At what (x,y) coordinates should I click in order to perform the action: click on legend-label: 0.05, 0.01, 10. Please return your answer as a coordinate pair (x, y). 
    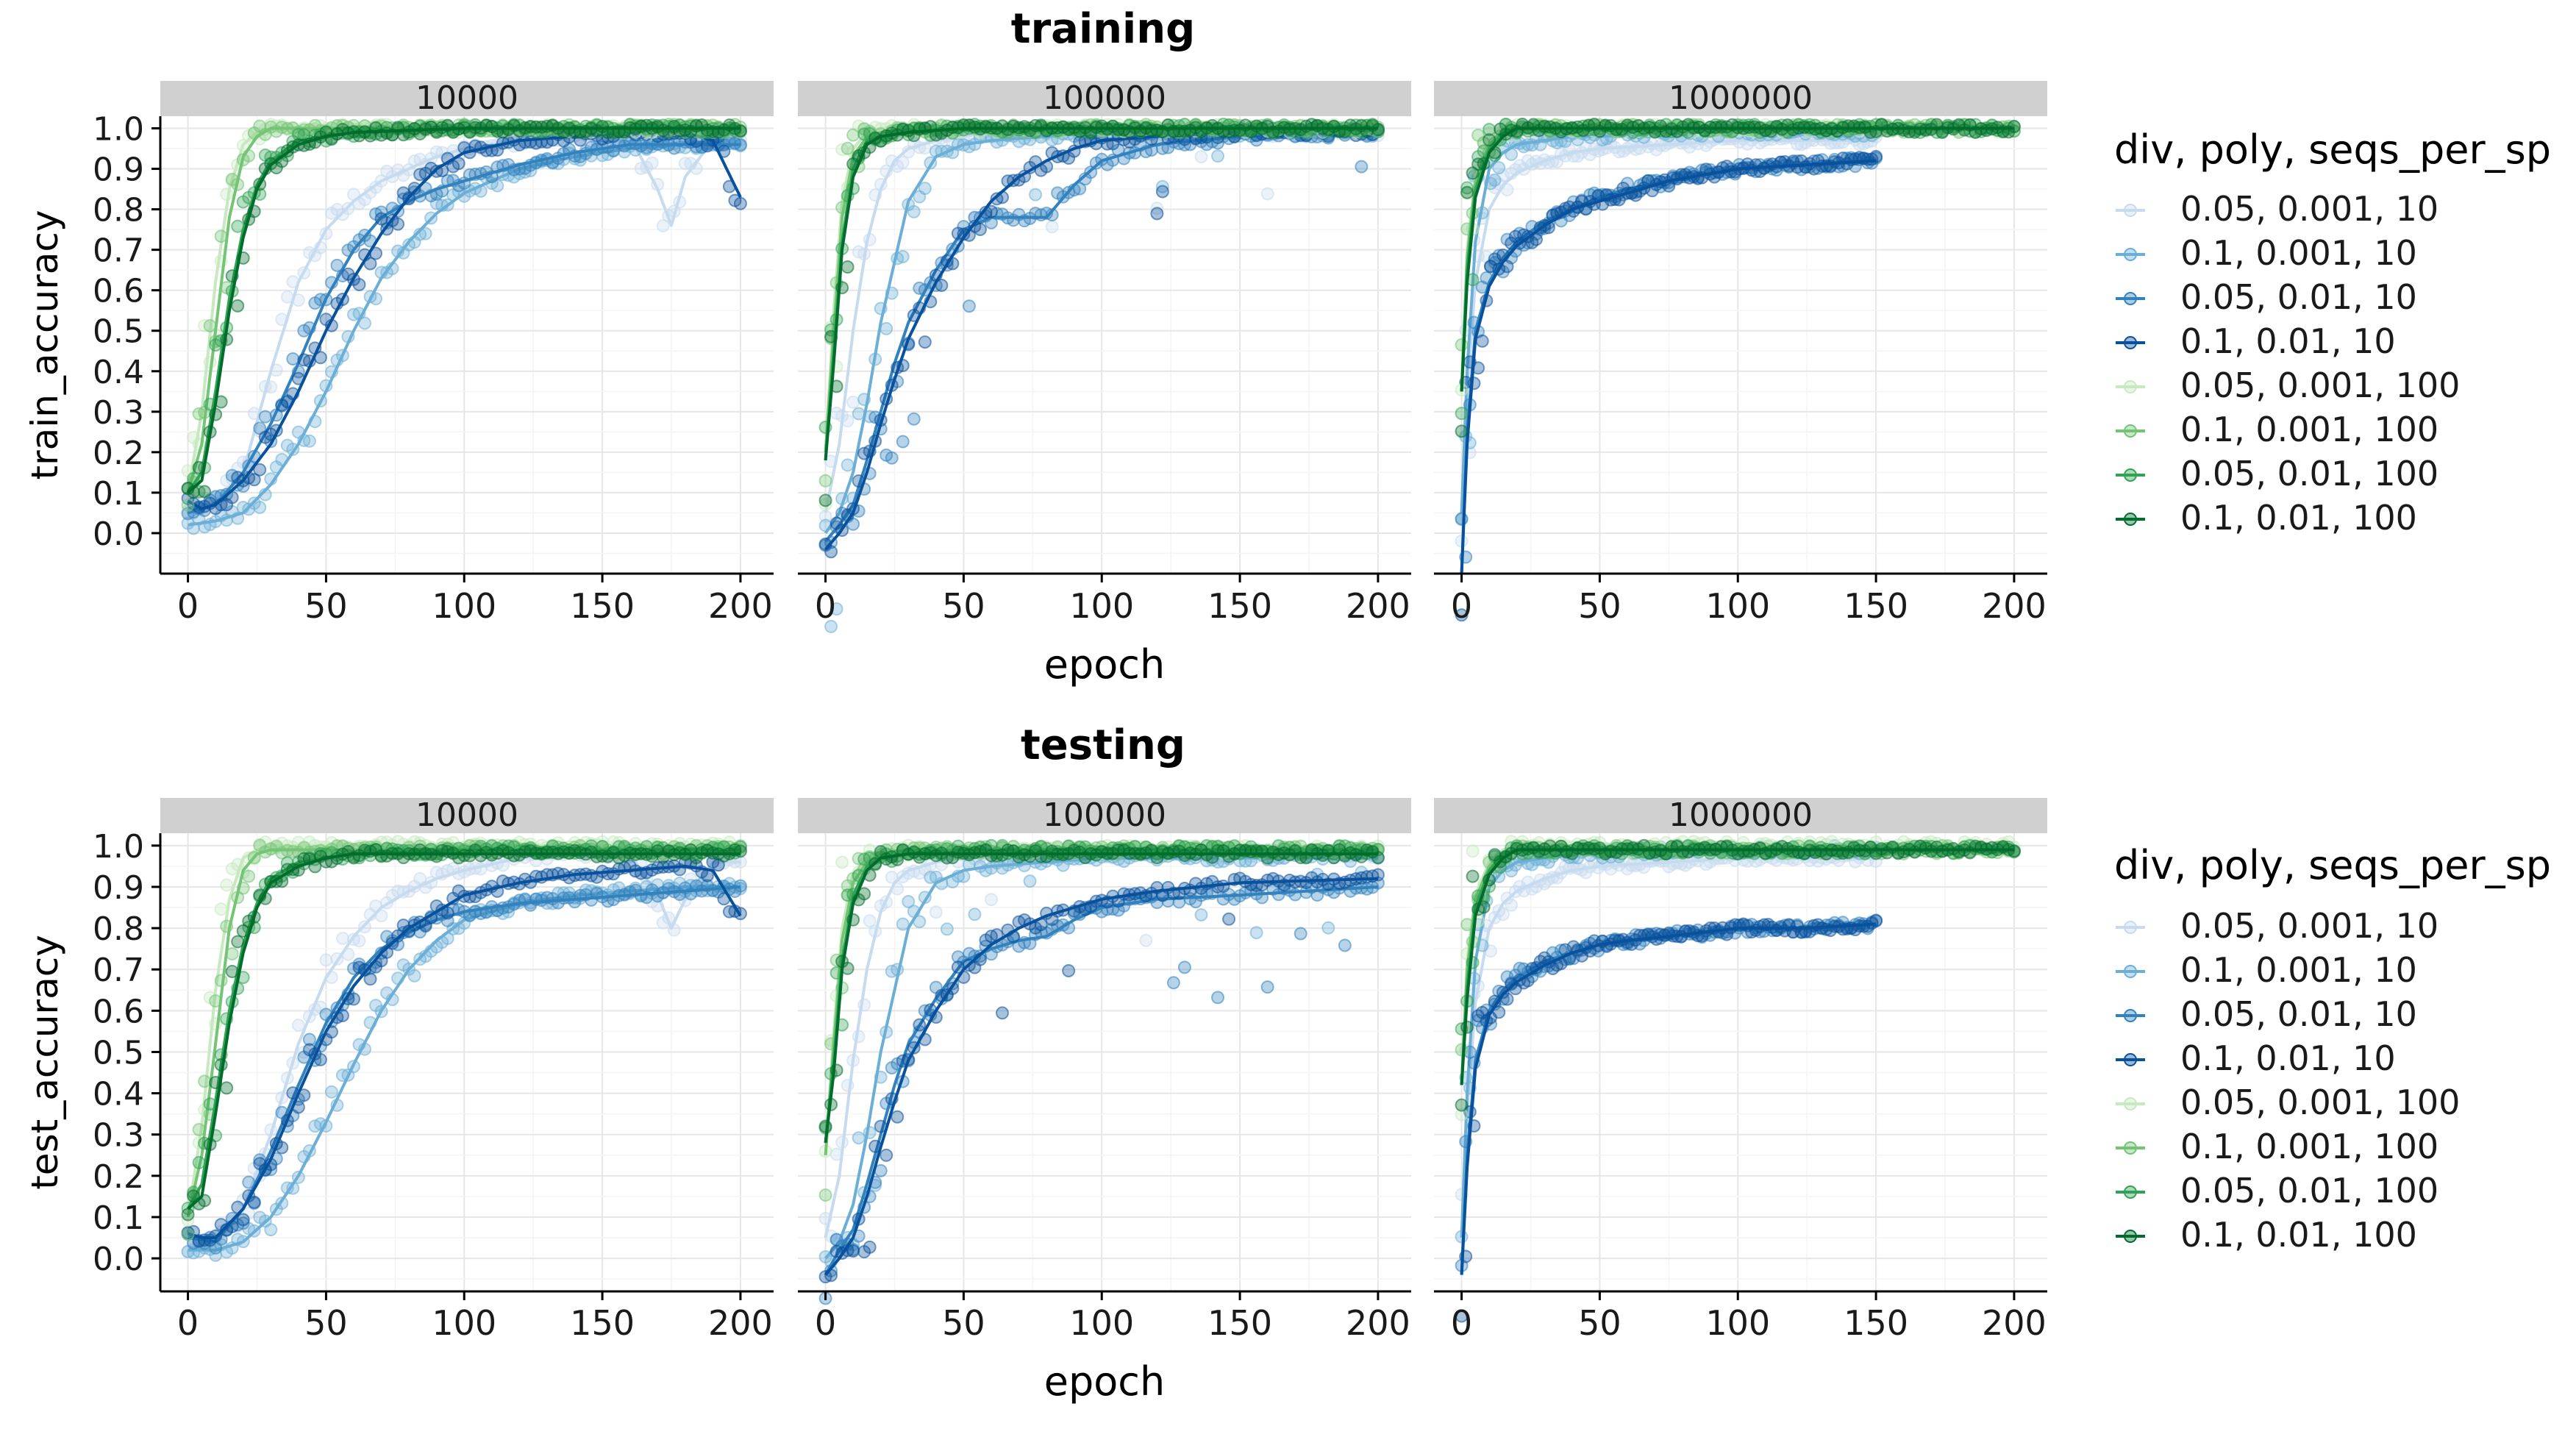
    Looking at the image, I should click on (2298, 297).